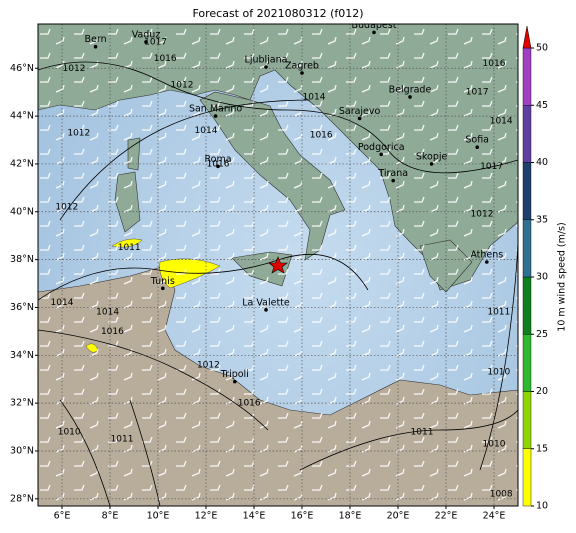  What do you see at coordinates (486, 255) in the screenshot?
I see `city-label: Athens` at bounding box center [486, 255].